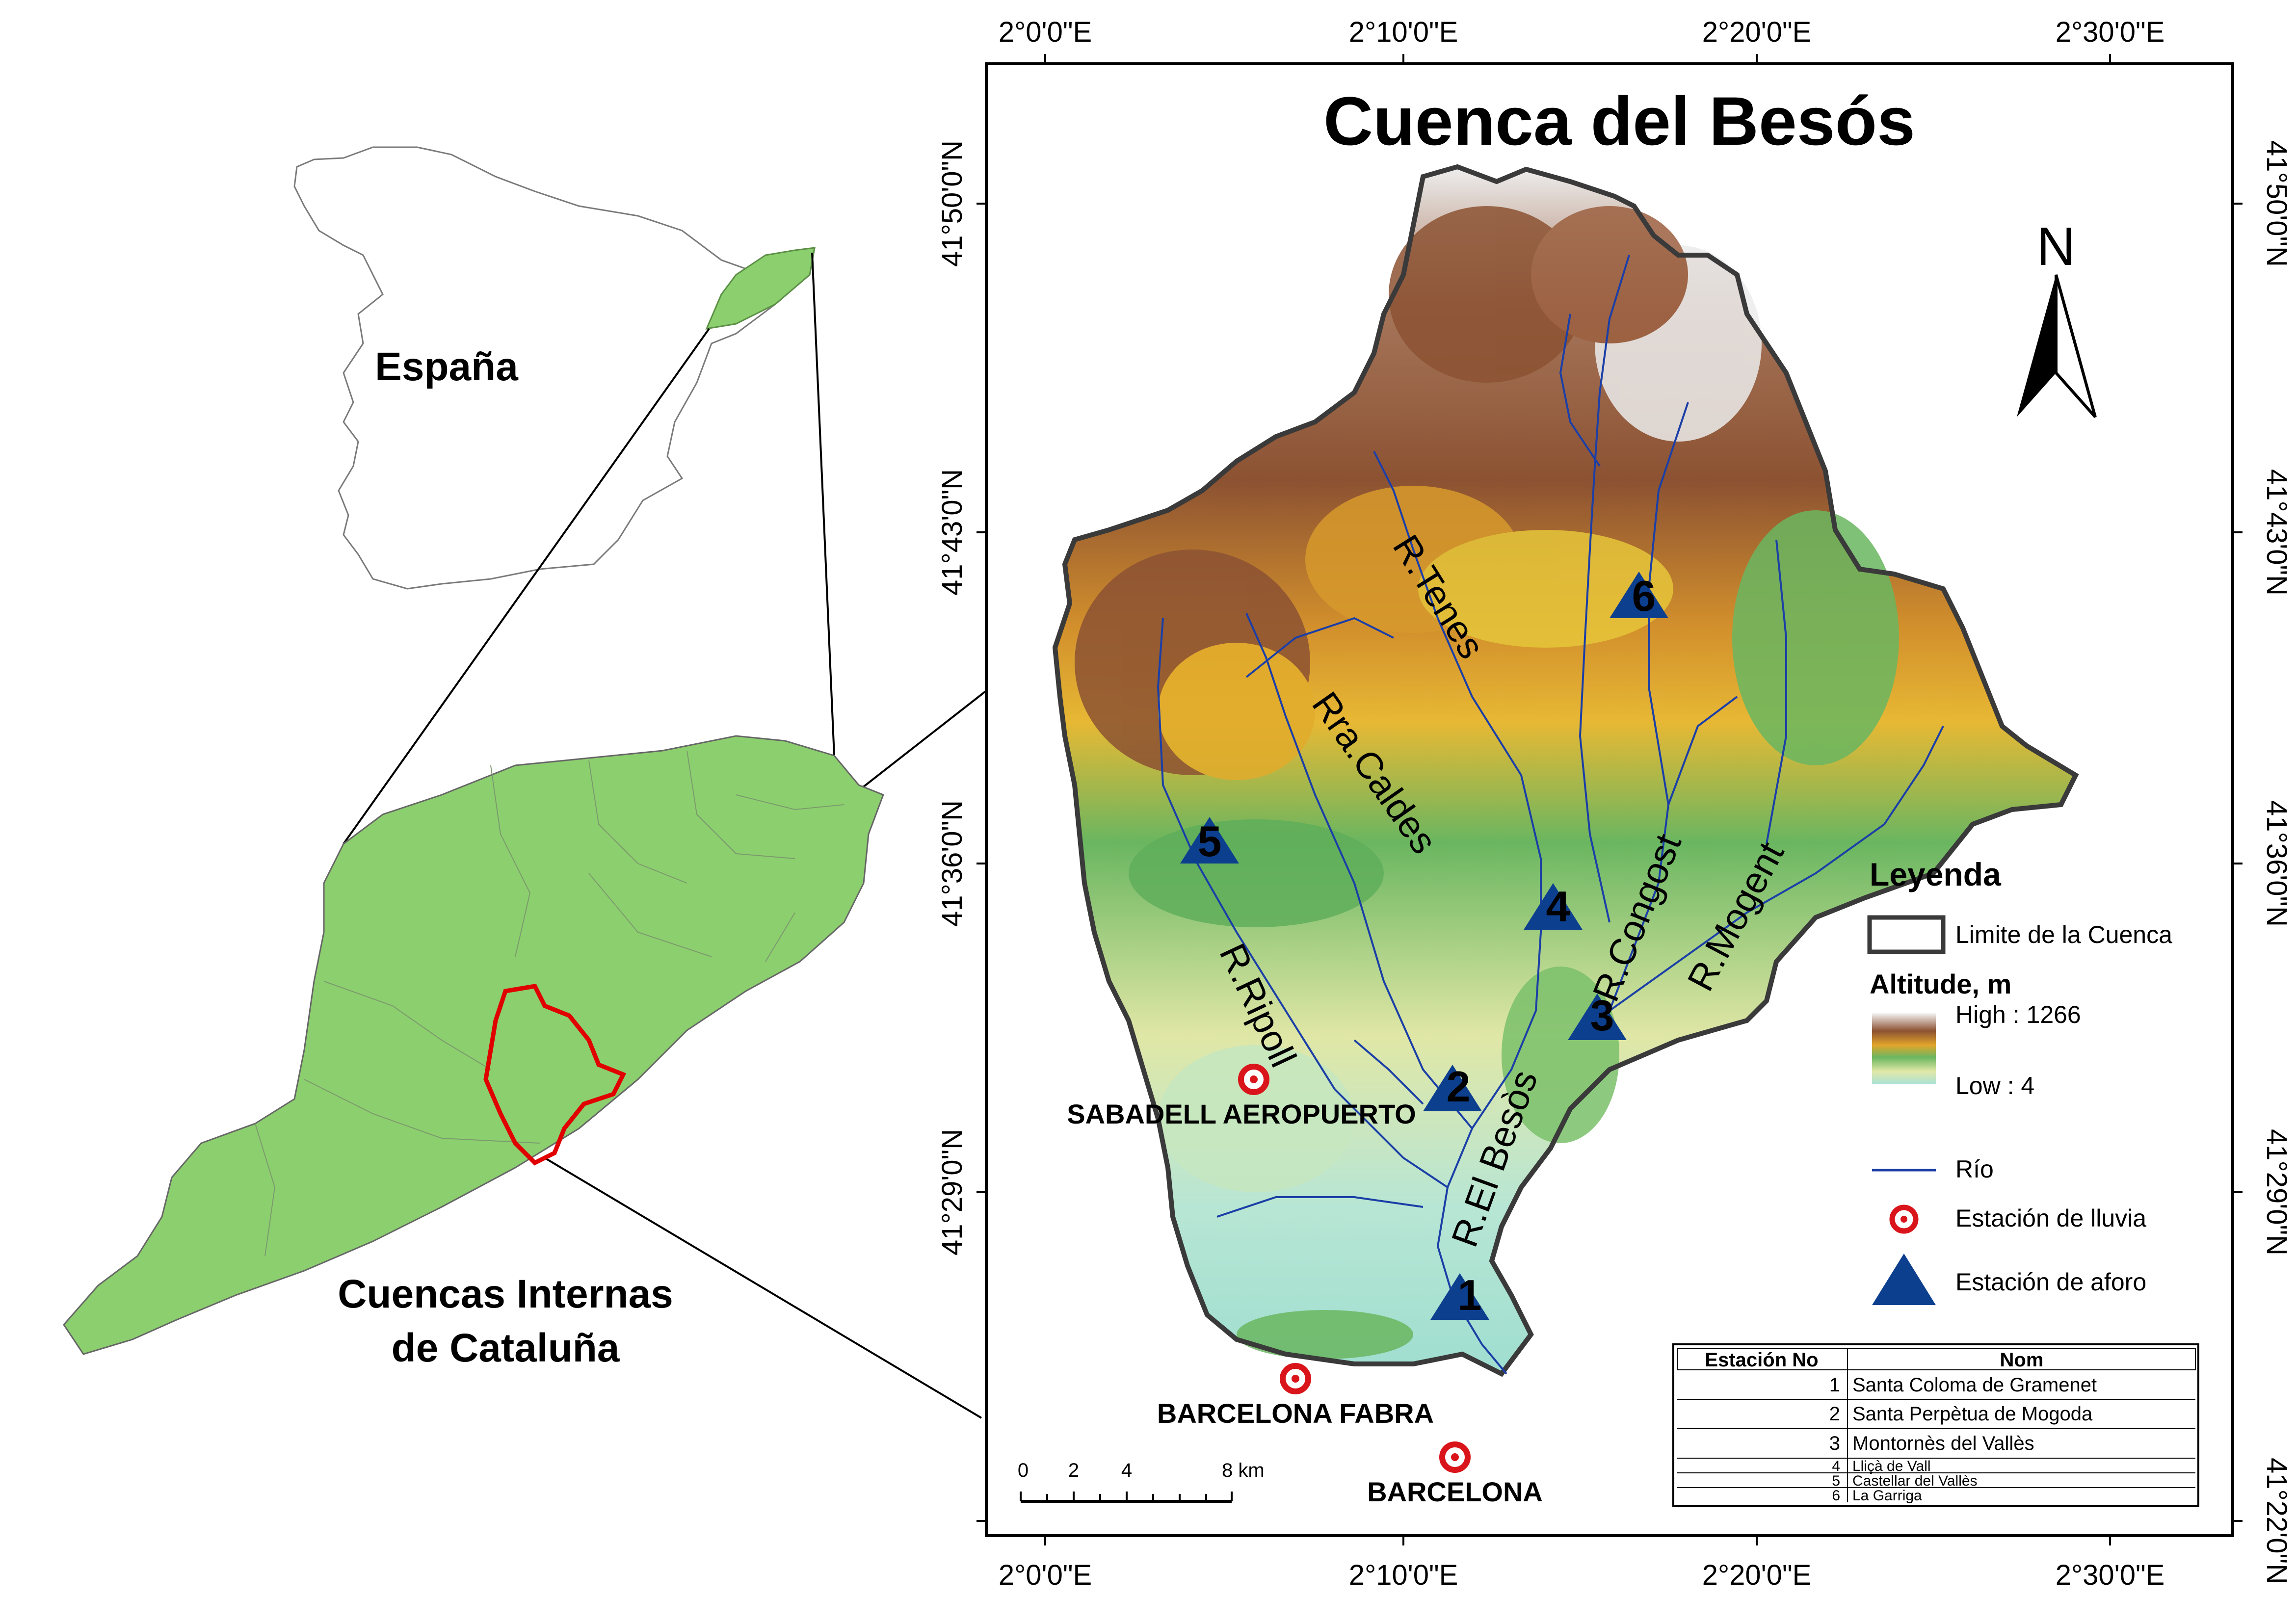  What do you see at coordinates (1126, 1470) in the screenshot?
I see `scale-label-4: 4` at bounding box center [1126, 1470].